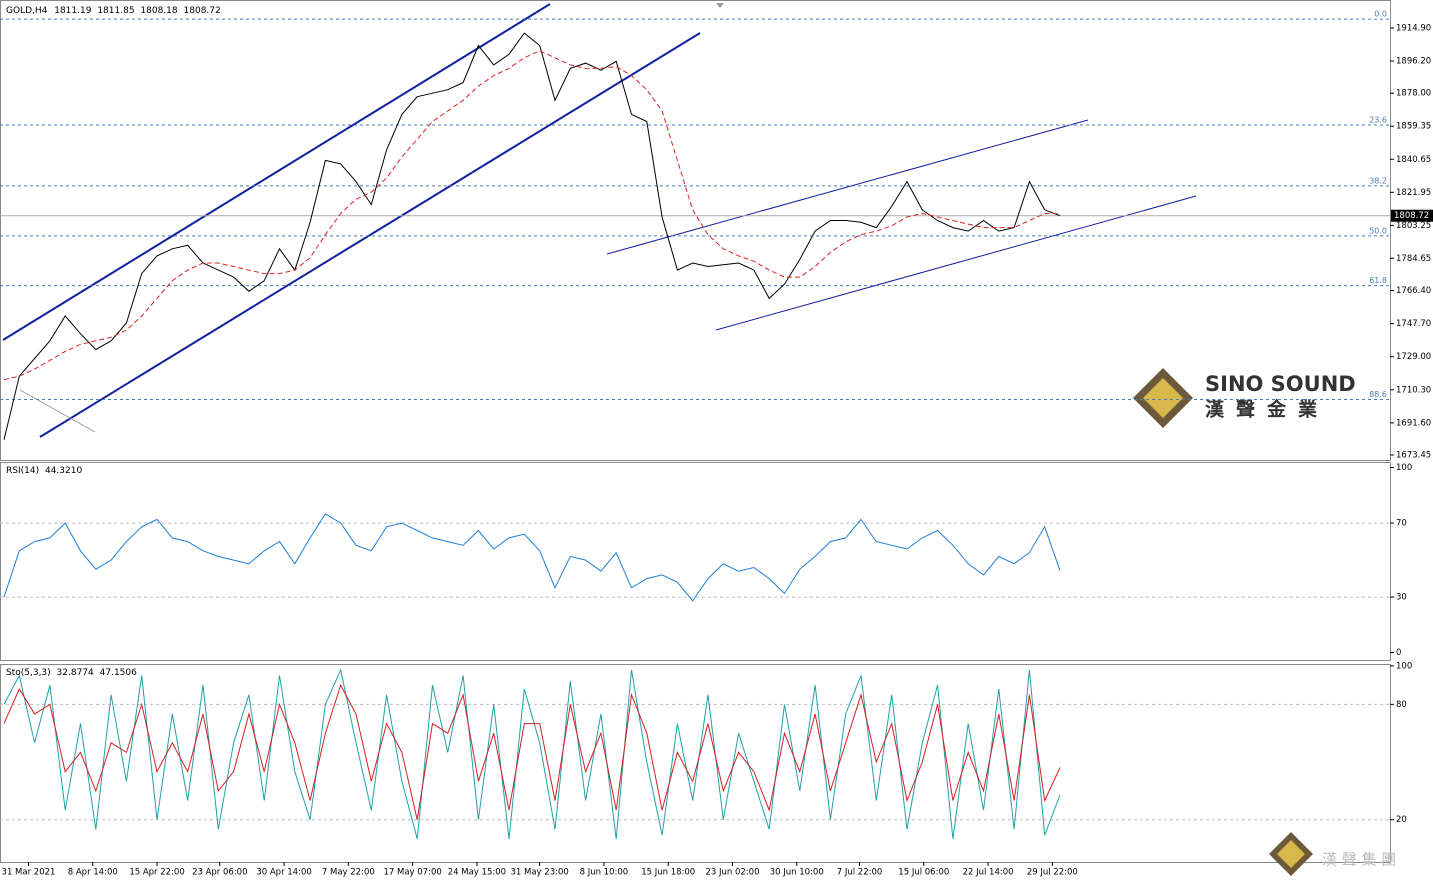  I want to click on footer-logo-inner, so click(1291, 854).